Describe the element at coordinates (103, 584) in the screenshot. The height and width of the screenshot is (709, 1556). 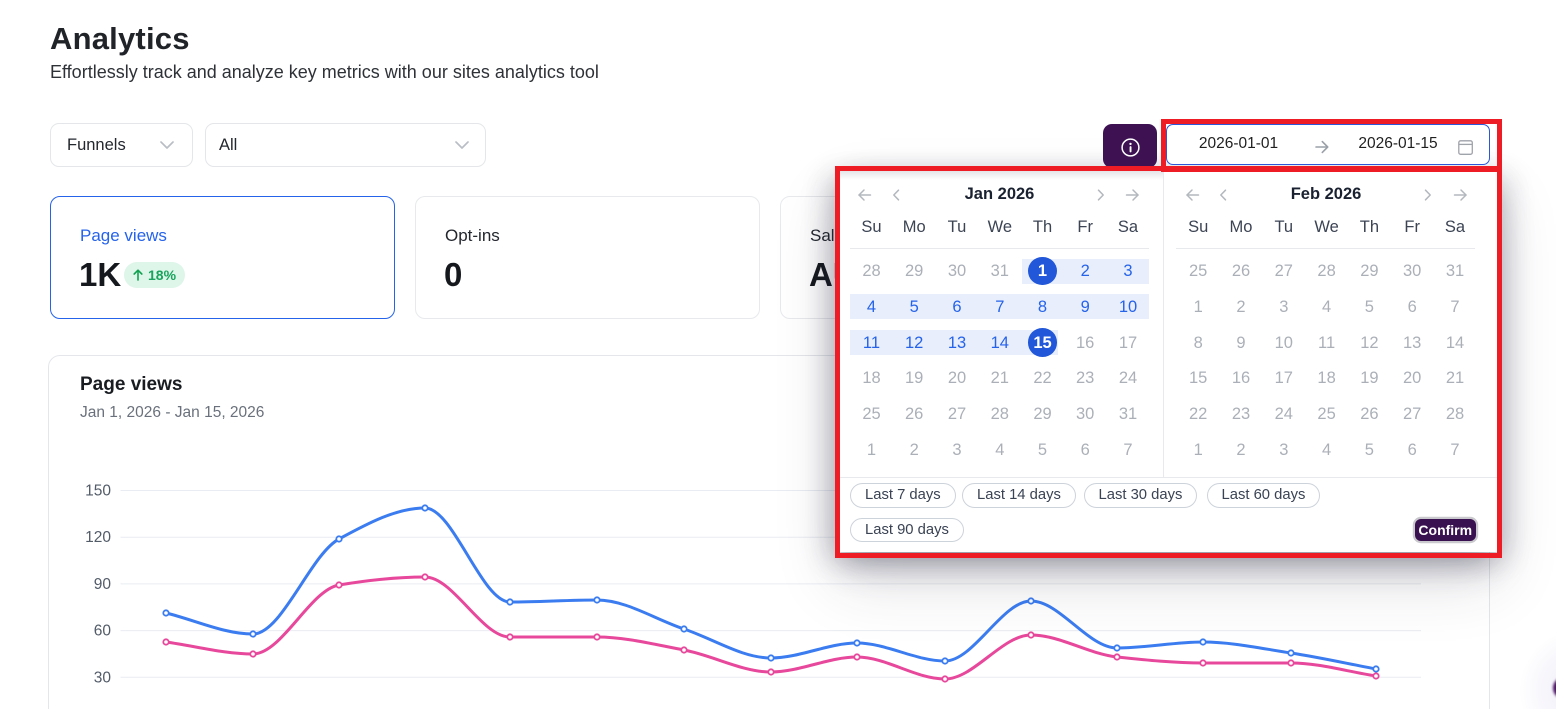
I see `svg-text: 90` at that location.